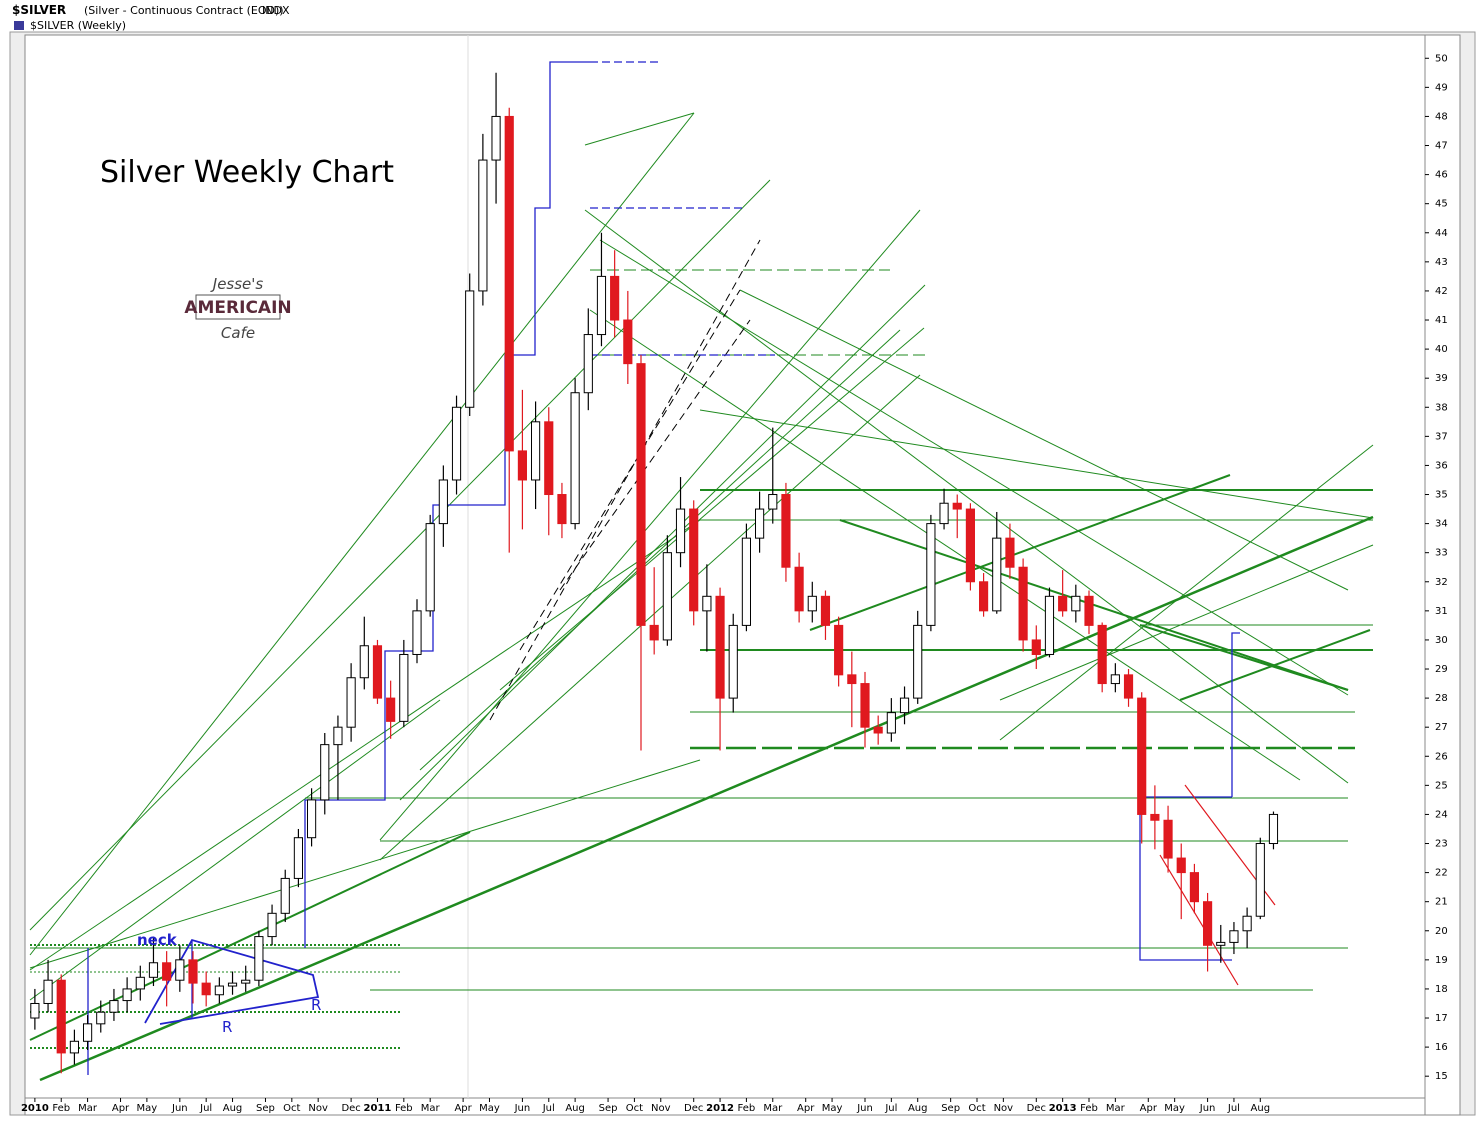 This screenshot has width=1479, height=1127. What do you see at coordinates (1441, 814) in the screenshot?
I see `y-tick-label: 24` at bounding box center [1441, 814].